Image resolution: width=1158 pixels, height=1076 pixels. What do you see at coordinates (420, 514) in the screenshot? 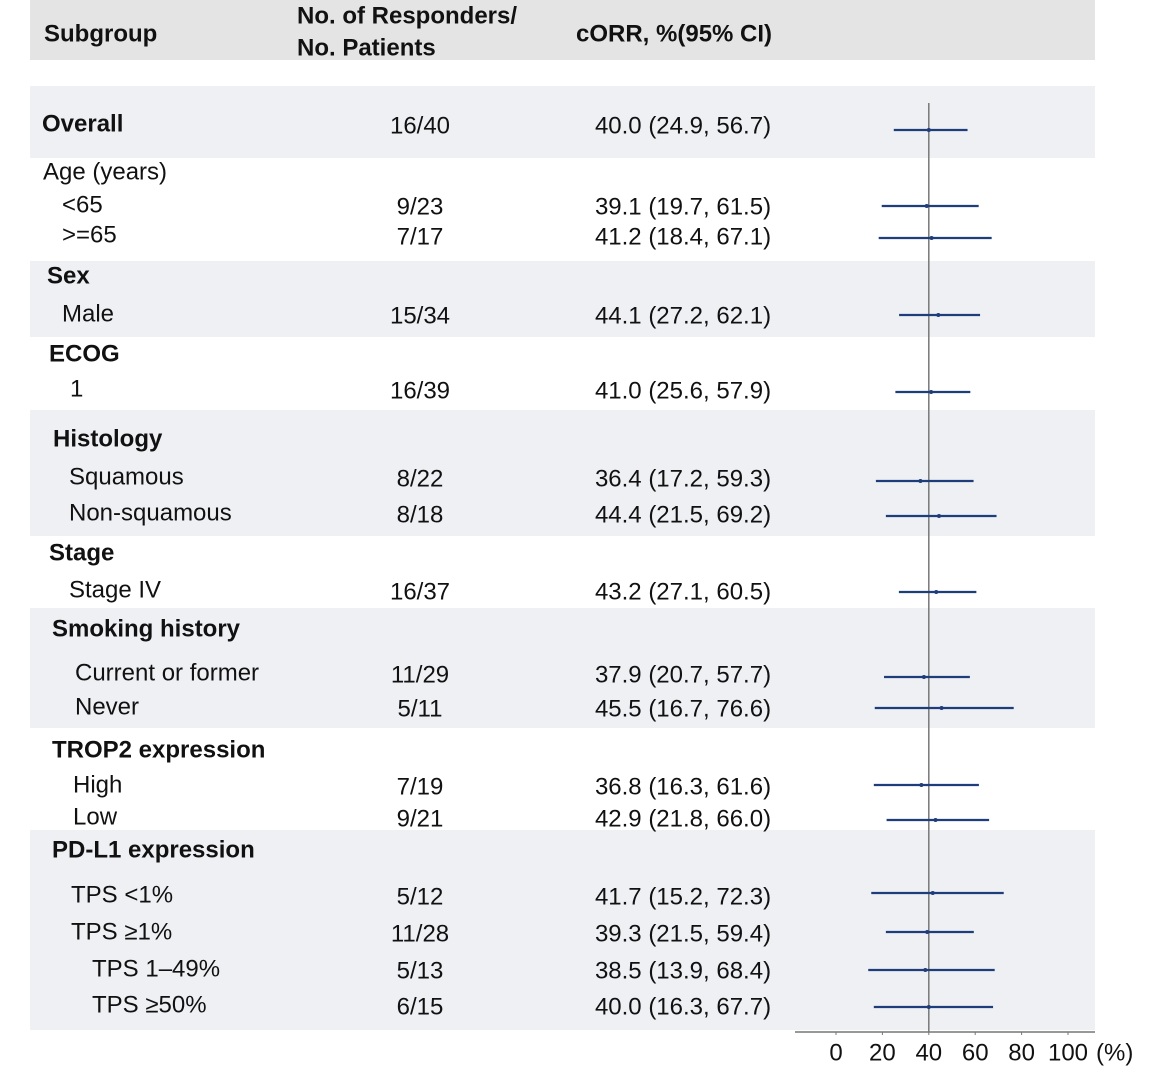
I see `responders: 8/18` at bounding box center [420, 514].